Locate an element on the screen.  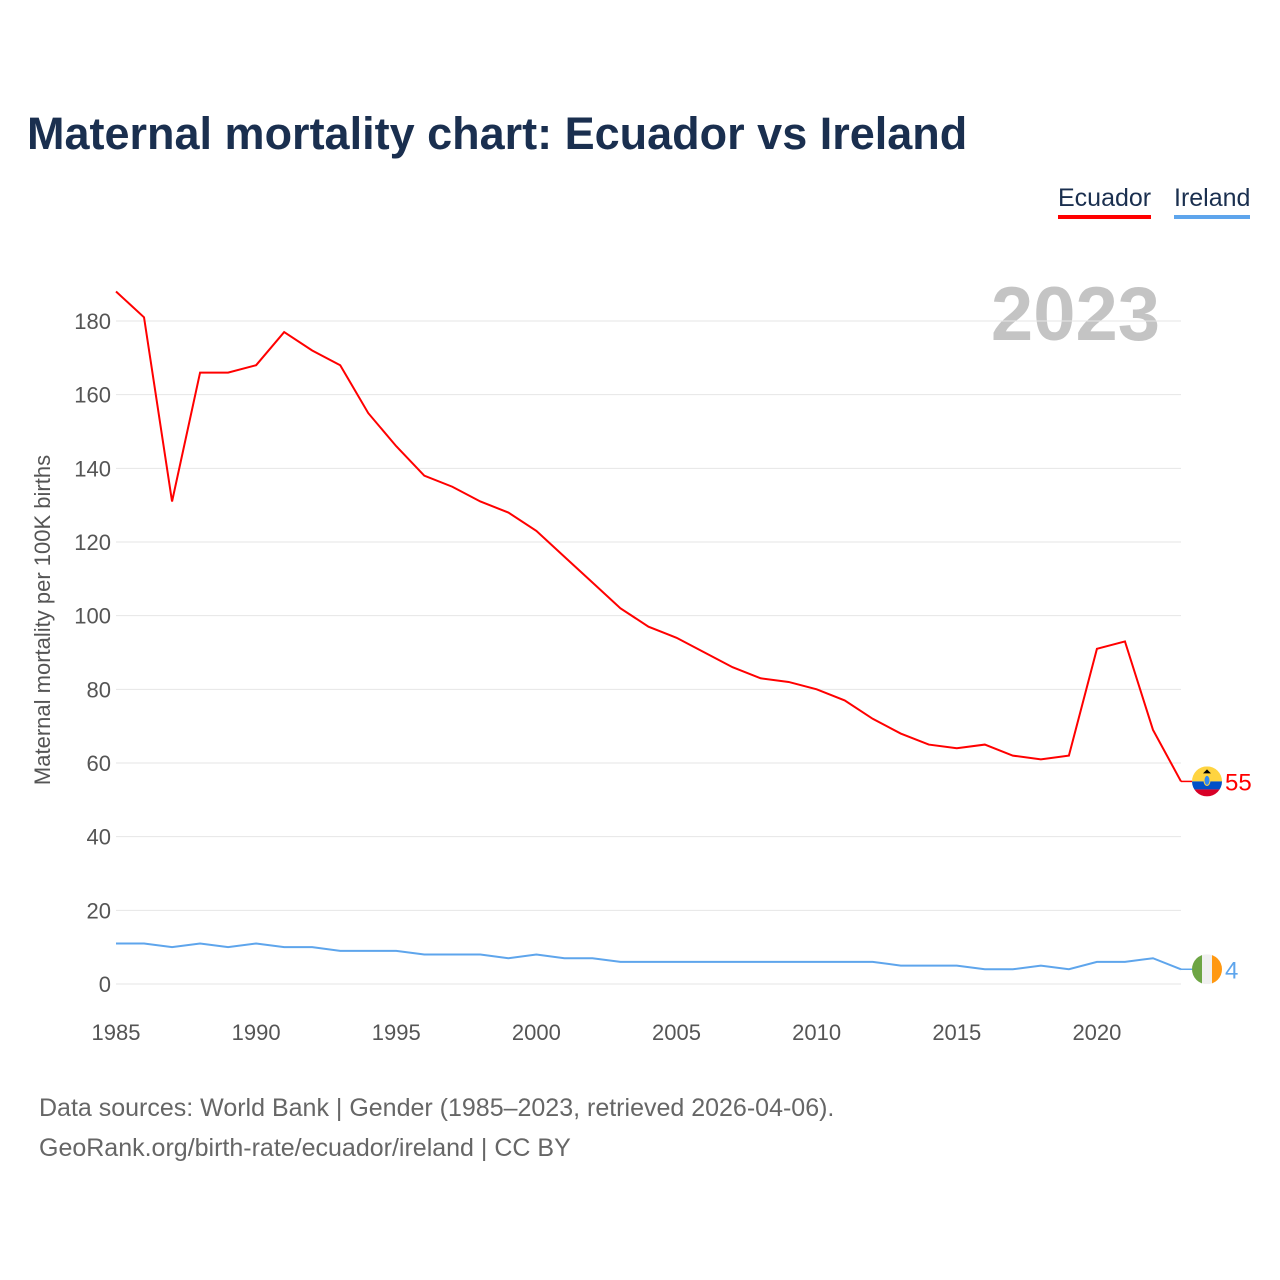
x-tick-label: 2020 is located at coordinates (1096, 1032).